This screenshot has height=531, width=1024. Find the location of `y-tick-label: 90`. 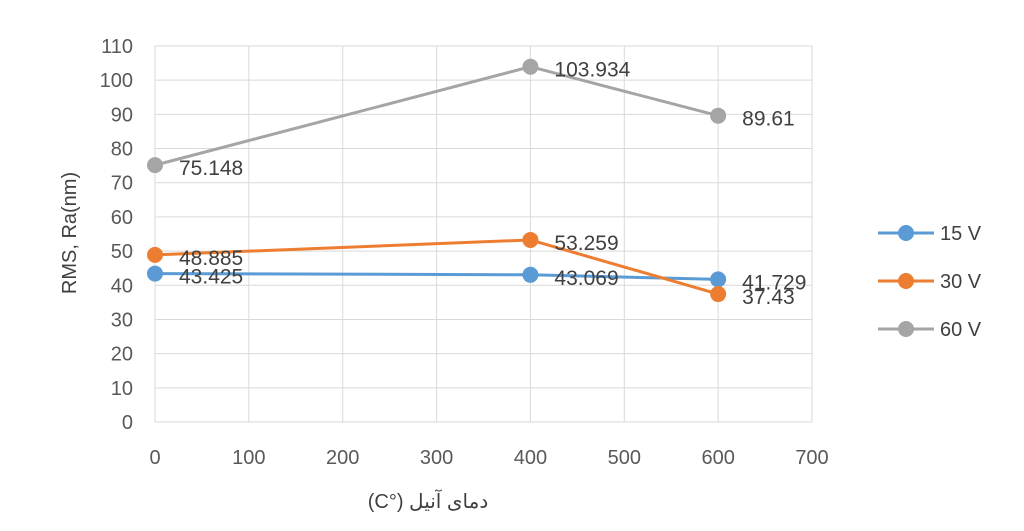

y-tick-label: 90 is located at coordinates (122, 115).